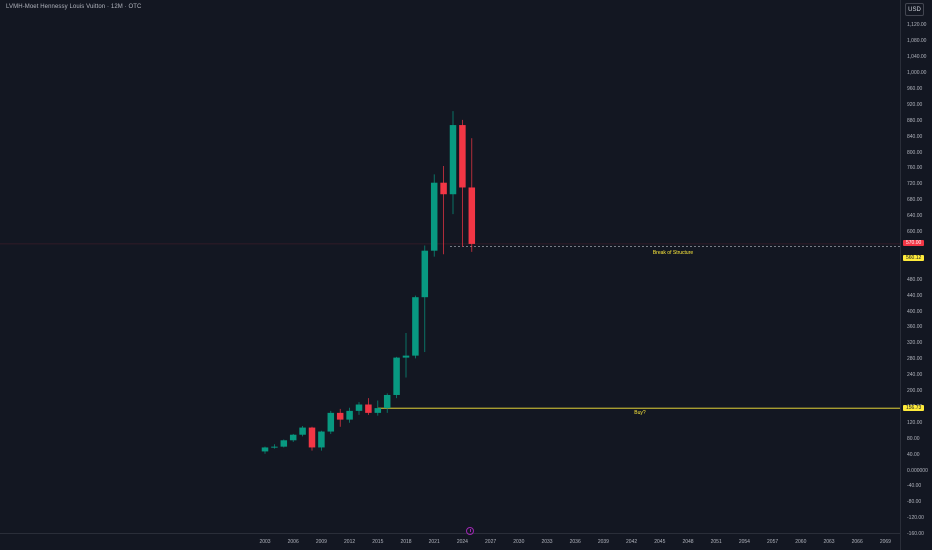 The height and width of the screenshot is (550, 932). I want to click on candle-2015, so click(378, 408).